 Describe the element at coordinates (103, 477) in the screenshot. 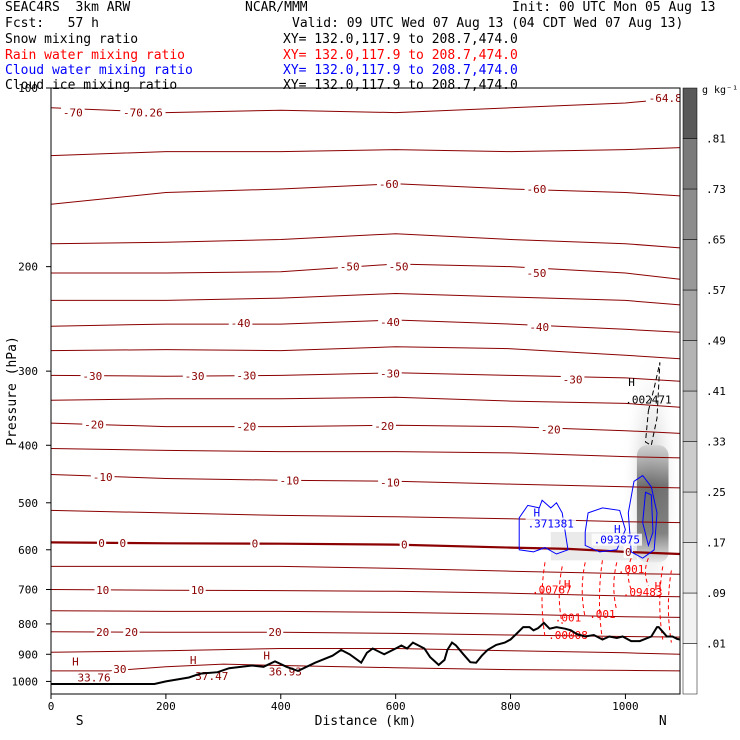

I see `temperature-contour-label: -10` at that location.